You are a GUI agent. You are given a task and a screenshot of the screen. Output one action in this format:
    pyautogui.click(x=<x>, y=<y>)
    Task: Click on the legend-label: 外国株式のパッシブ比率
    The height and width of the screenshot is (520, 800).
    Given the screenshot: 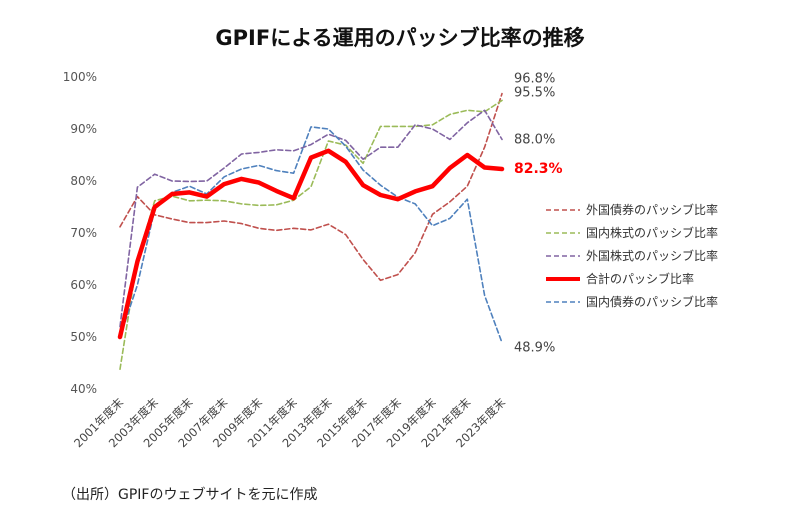 What is the action you would take?
    pyautogui.click(x=652, y=255)
    